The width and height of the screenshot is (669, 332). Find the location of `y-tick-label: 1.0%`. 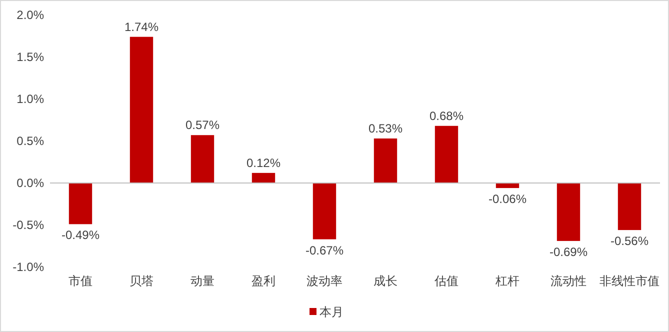

y-tick-label: 1.0% is located at coordinates (30, 99).